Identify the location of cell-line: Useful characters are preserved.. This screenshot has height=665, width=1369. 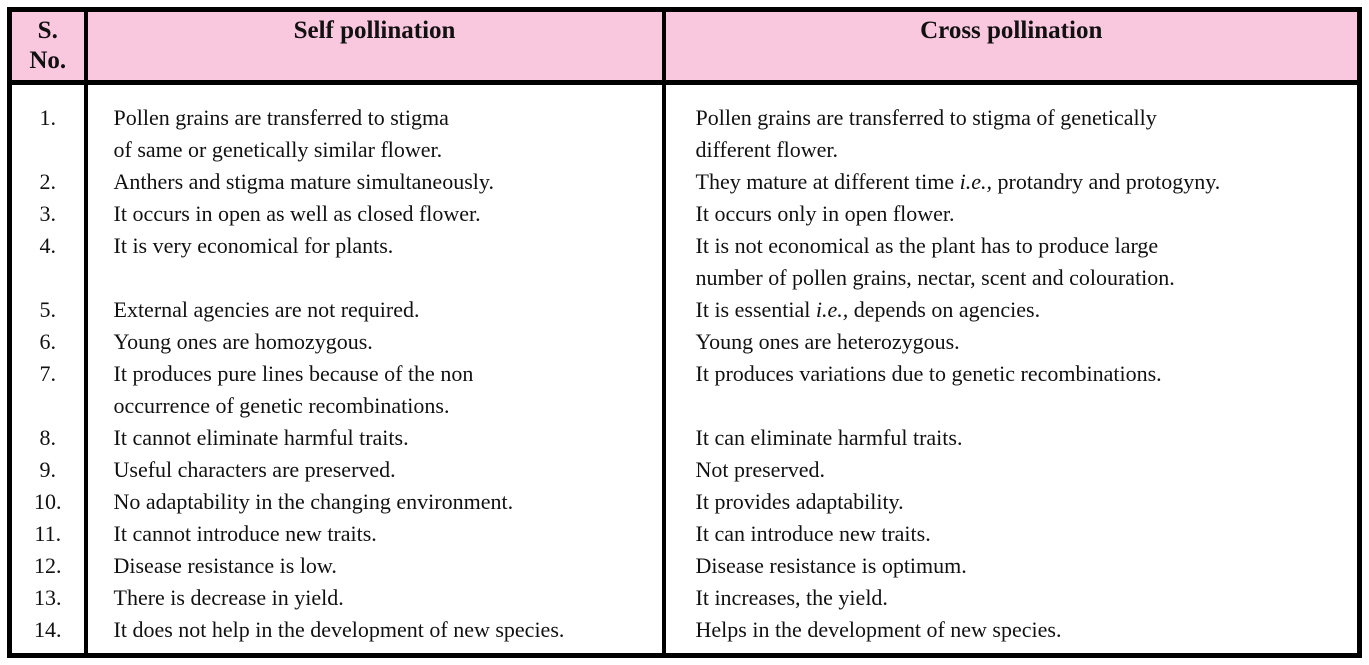
(254, 469).